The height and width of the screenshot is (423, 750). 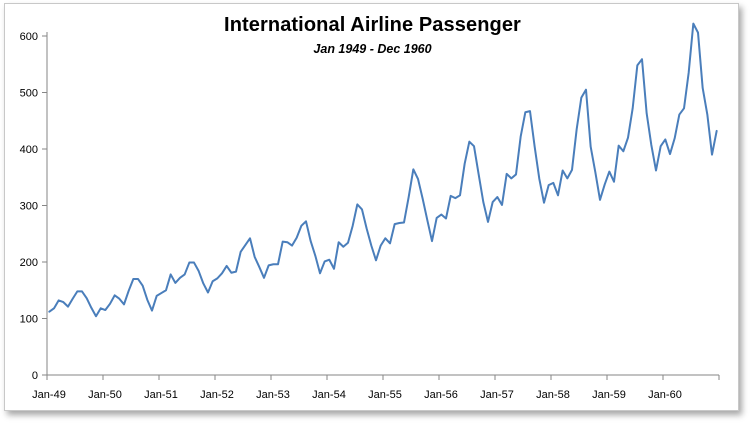 What do you see at coordinates (609, 395) in the screenshot?
I see `x-tick-label: Jan-59` at bounding box center [609, 395].